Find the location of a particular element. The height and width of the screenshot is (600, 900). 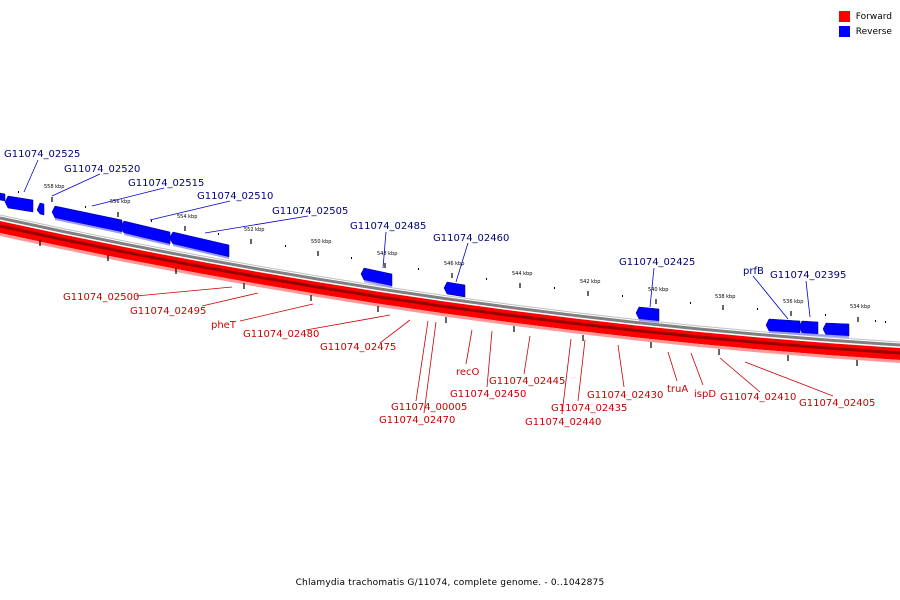

forward-gene-label: G11074_02430 is located at coordinates (625, 395).